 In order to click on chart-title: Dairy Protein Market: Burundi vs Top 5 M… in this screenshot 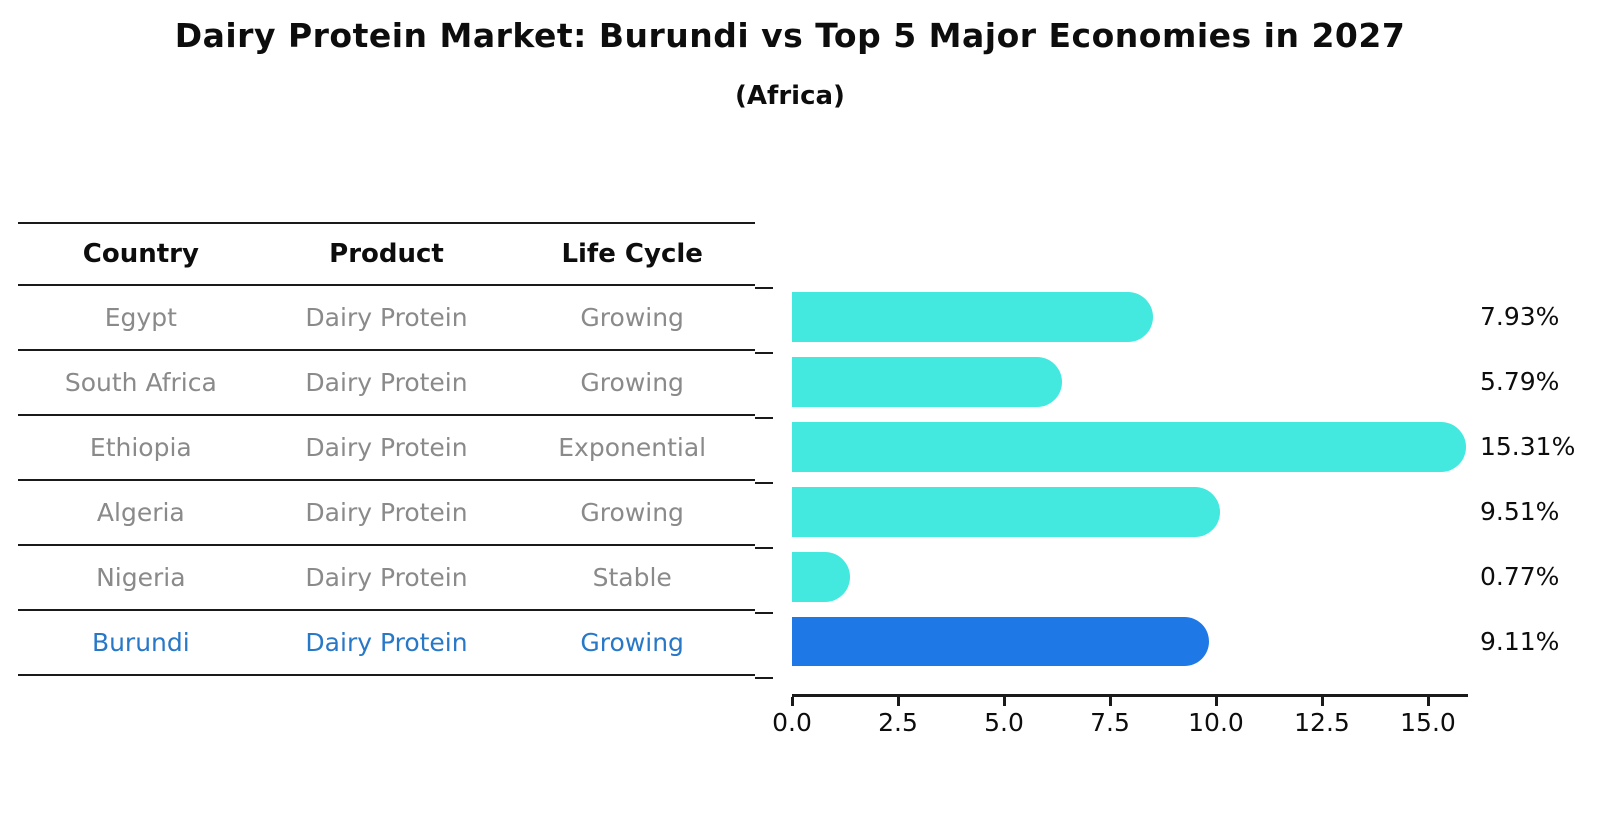, I will do `click(790, 35)`.